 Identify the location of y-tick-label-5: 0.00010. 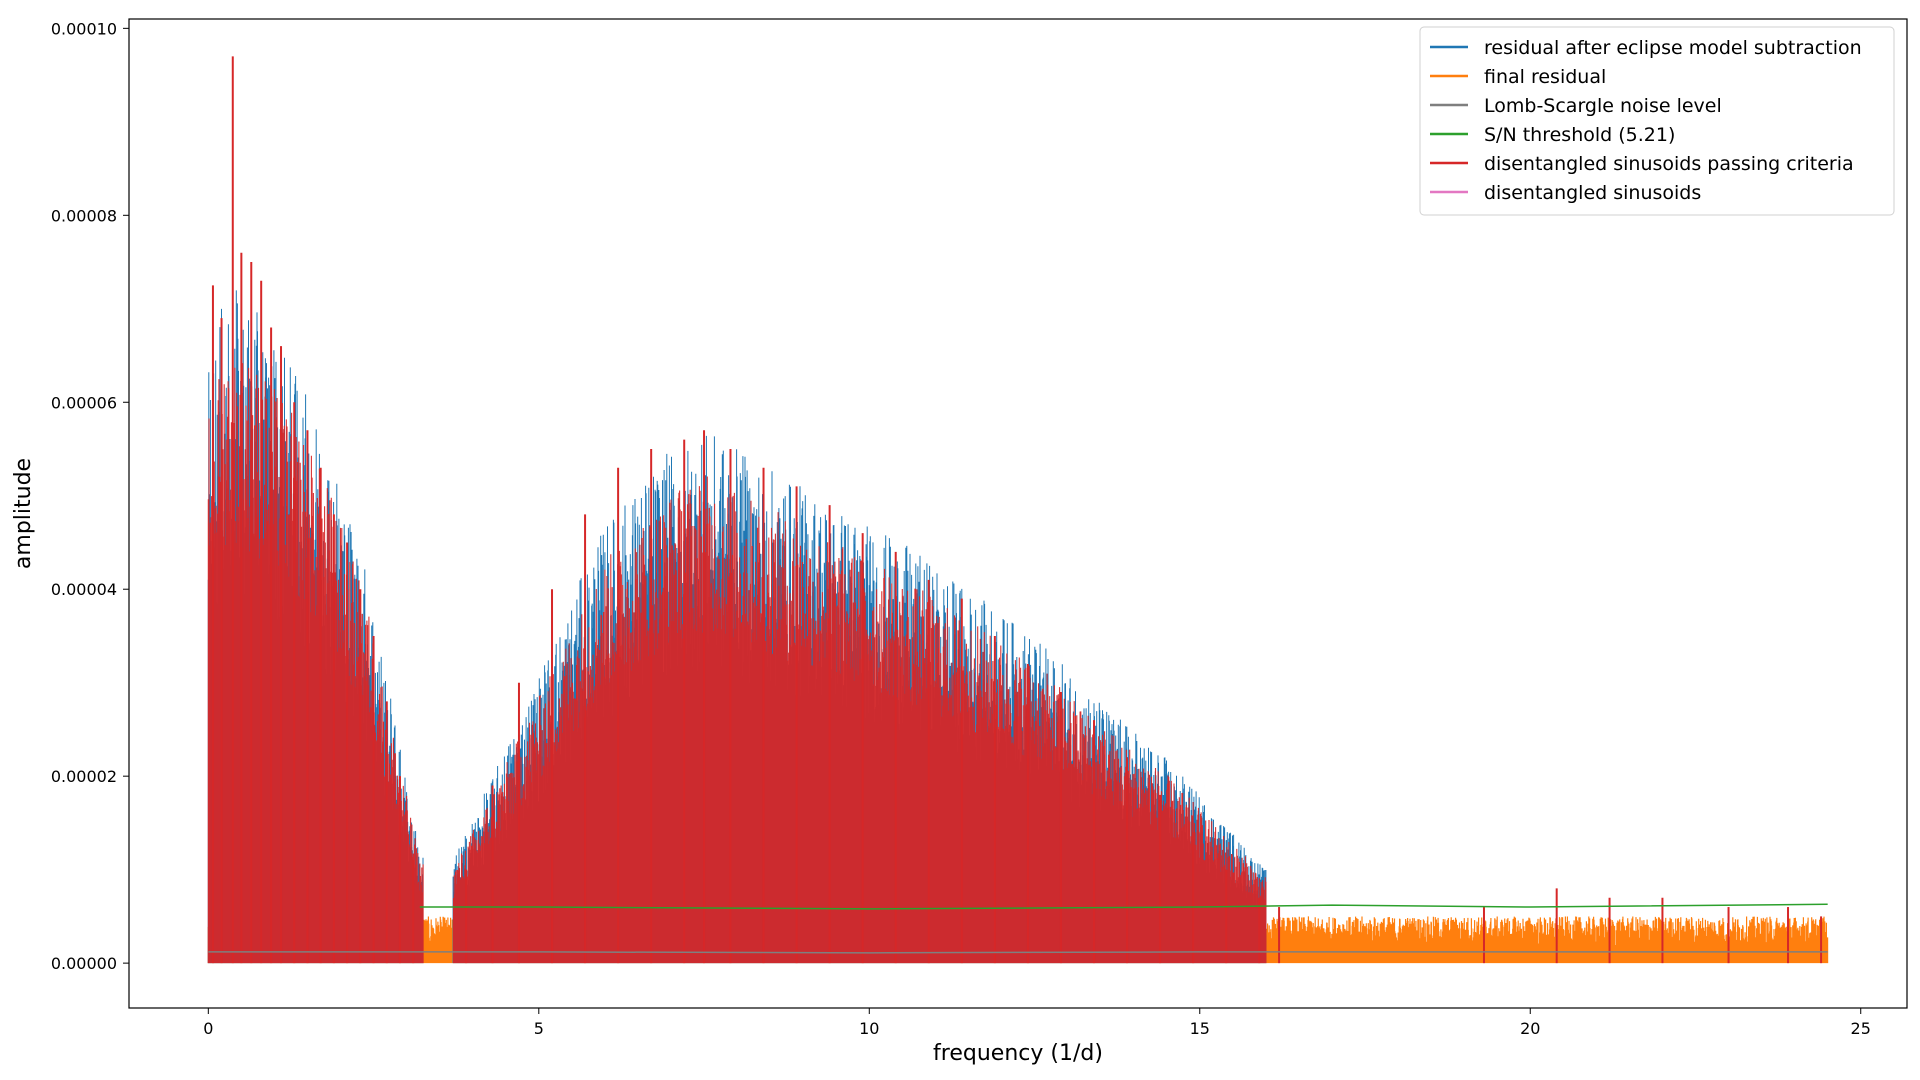
(84, 28).